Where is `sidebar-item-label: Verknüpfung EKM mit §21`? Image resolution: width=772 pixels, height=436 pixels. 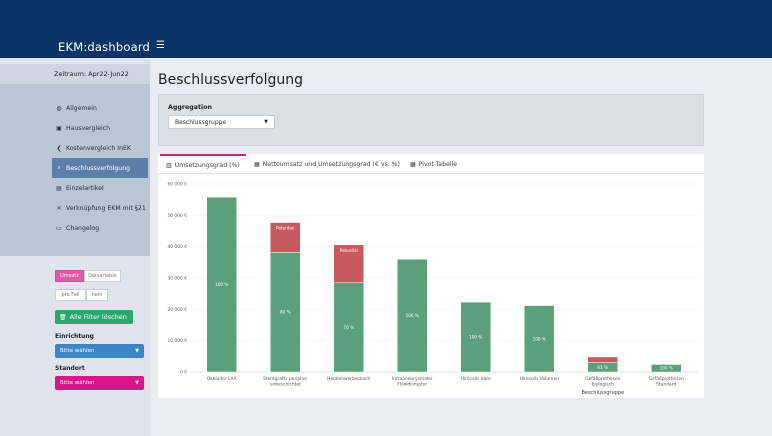 sidebar-item-label: Verknüpfung EKM mit §21 is located at coordinates (106, 208).